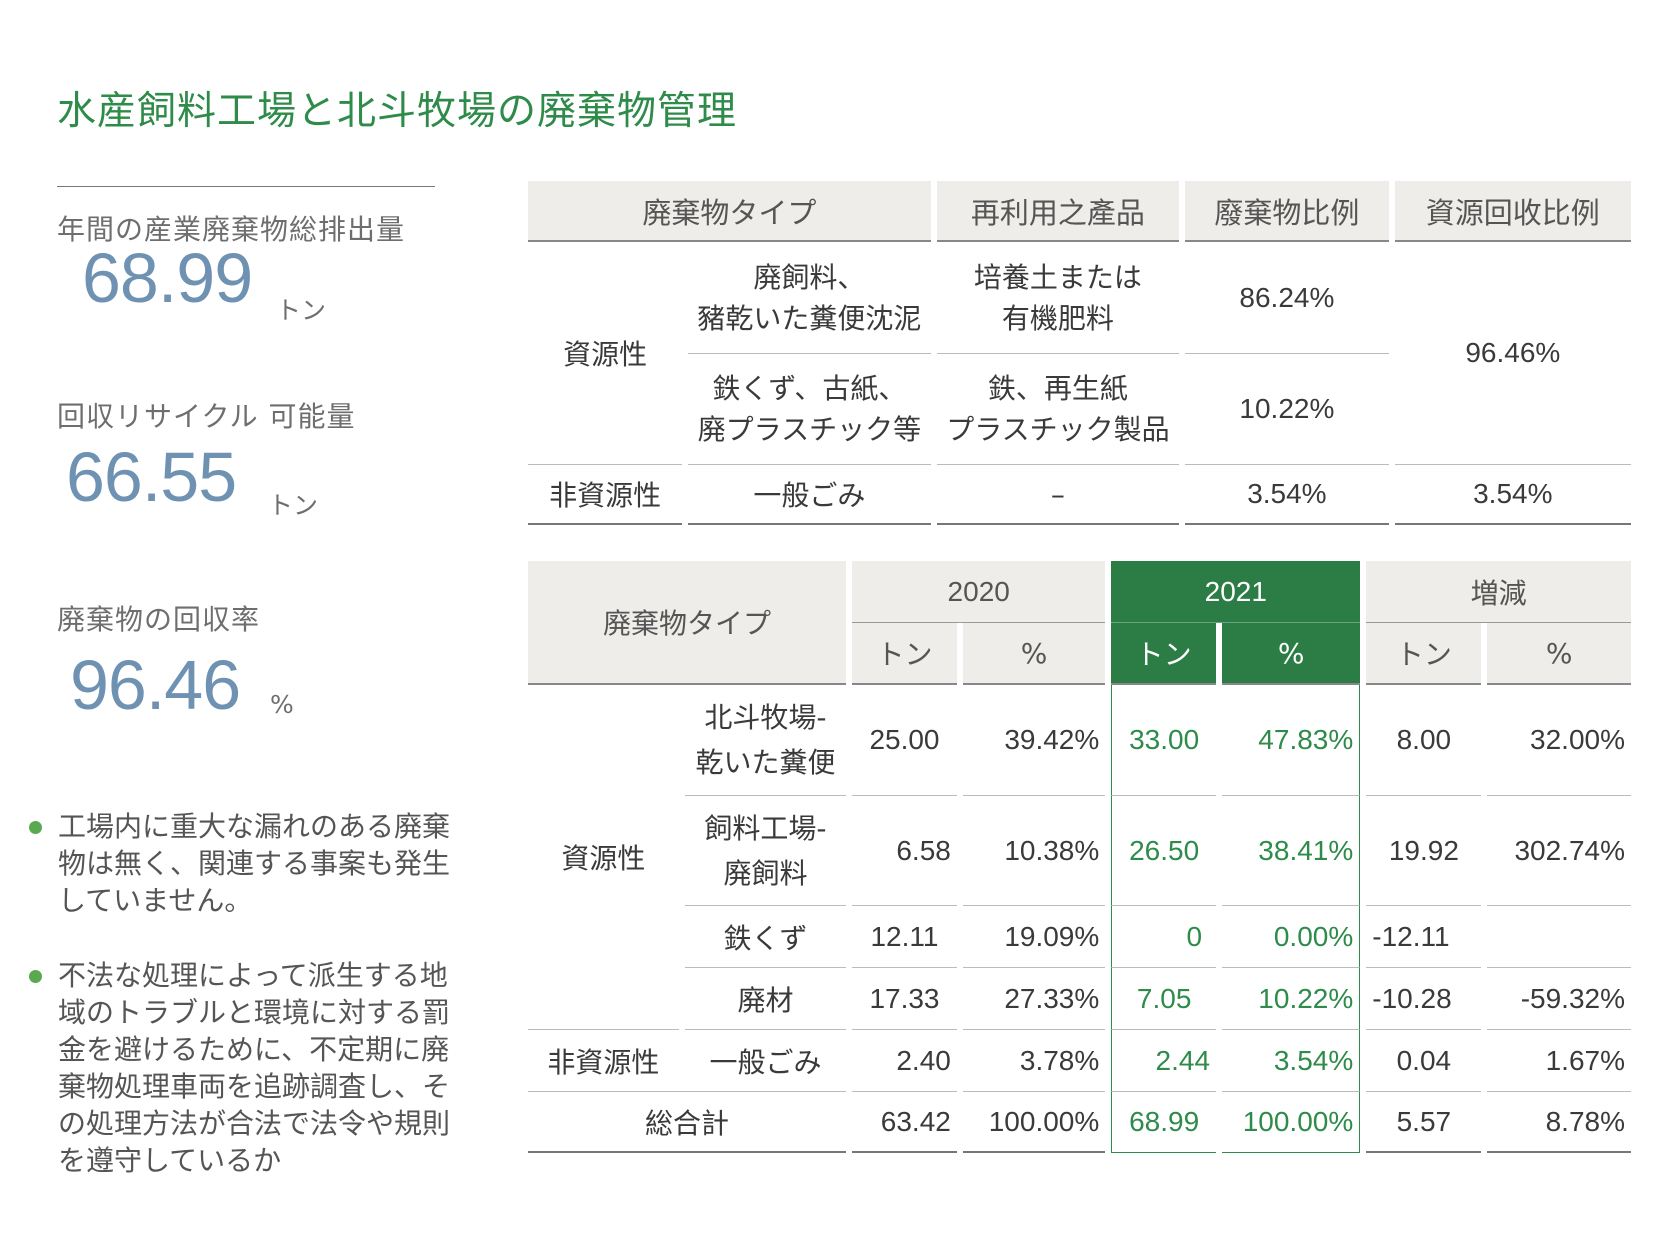 The image size is (1667, 1250). What do you see at coordinates (1058, 408) in the screenshot?
I see `reuse-product-cell: 鉄、再生紙プラスチック製品` at bounding box center [1058, 408].